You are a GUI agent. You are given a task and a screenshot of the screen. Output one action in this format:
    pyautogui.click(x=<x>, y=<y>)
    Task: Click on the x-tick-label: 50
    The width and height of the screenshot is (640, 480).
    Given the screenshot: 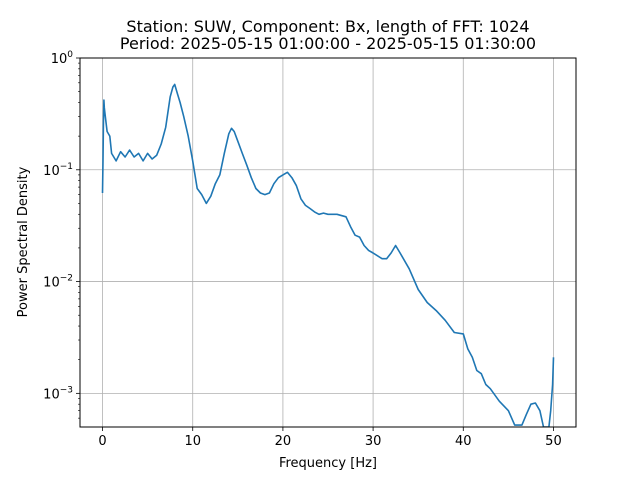 What is the action you would take?
    pyautogui.click(x=553, y=441)
    